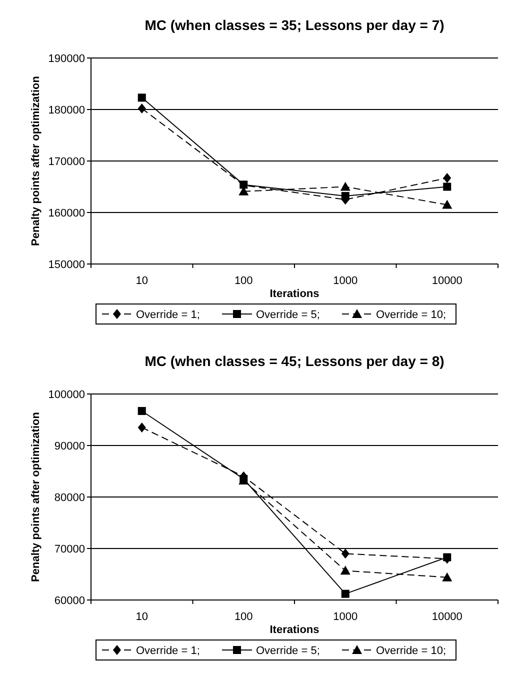  What do you see at coordinates (66, 59) in the screenshot?
I see `y-tick-label: 190000` at bounding box center [66, 59].